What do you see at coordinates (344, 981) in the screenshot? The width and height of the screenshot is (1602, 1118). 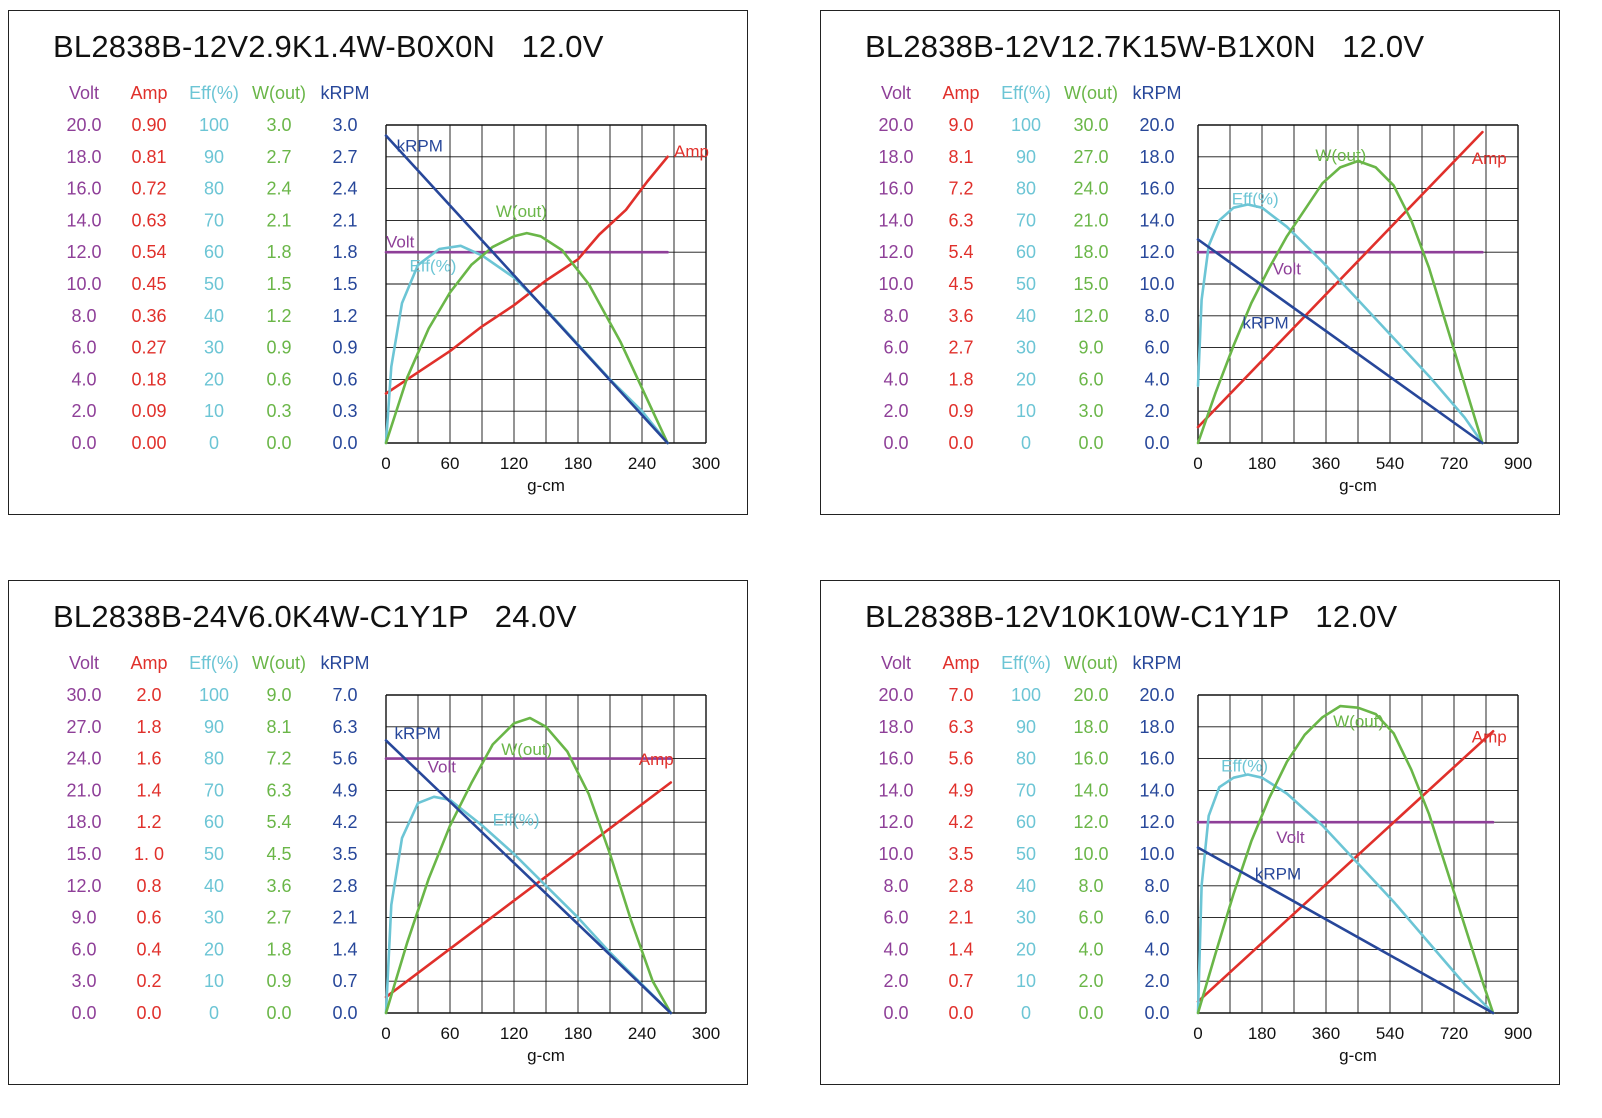 I see `tick-label-krpm: 0.7` at bounding box center [344, 981].